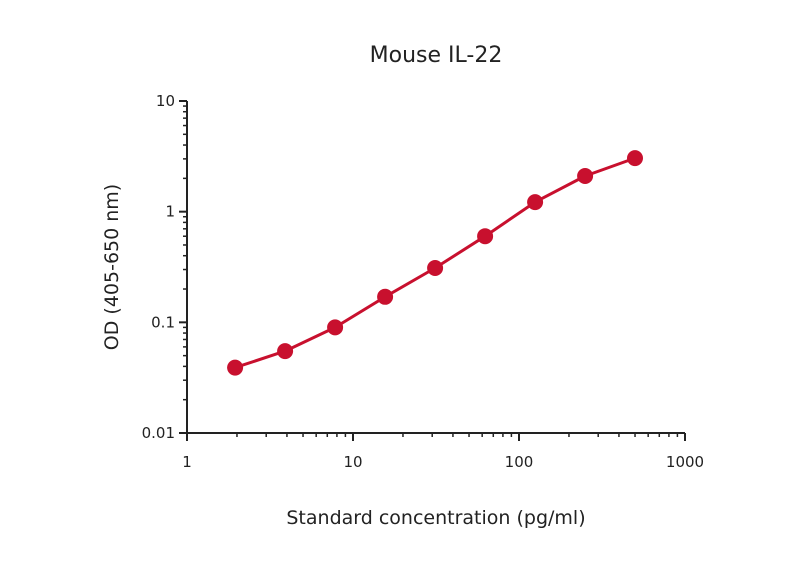 This screenshot has height=565, width=800. Describe the element at coordinates (165, 101) in the screenshot. I see `y-tick-label: 10` at that location.